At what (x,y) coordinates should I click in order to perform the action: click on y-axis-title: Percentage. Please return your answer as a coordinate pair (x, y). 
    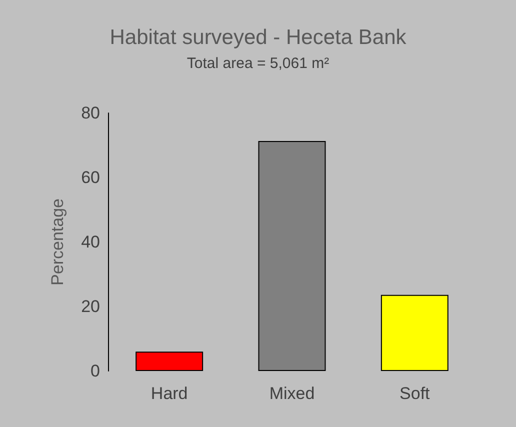
    Looking at the image, I should click on (57, 242).